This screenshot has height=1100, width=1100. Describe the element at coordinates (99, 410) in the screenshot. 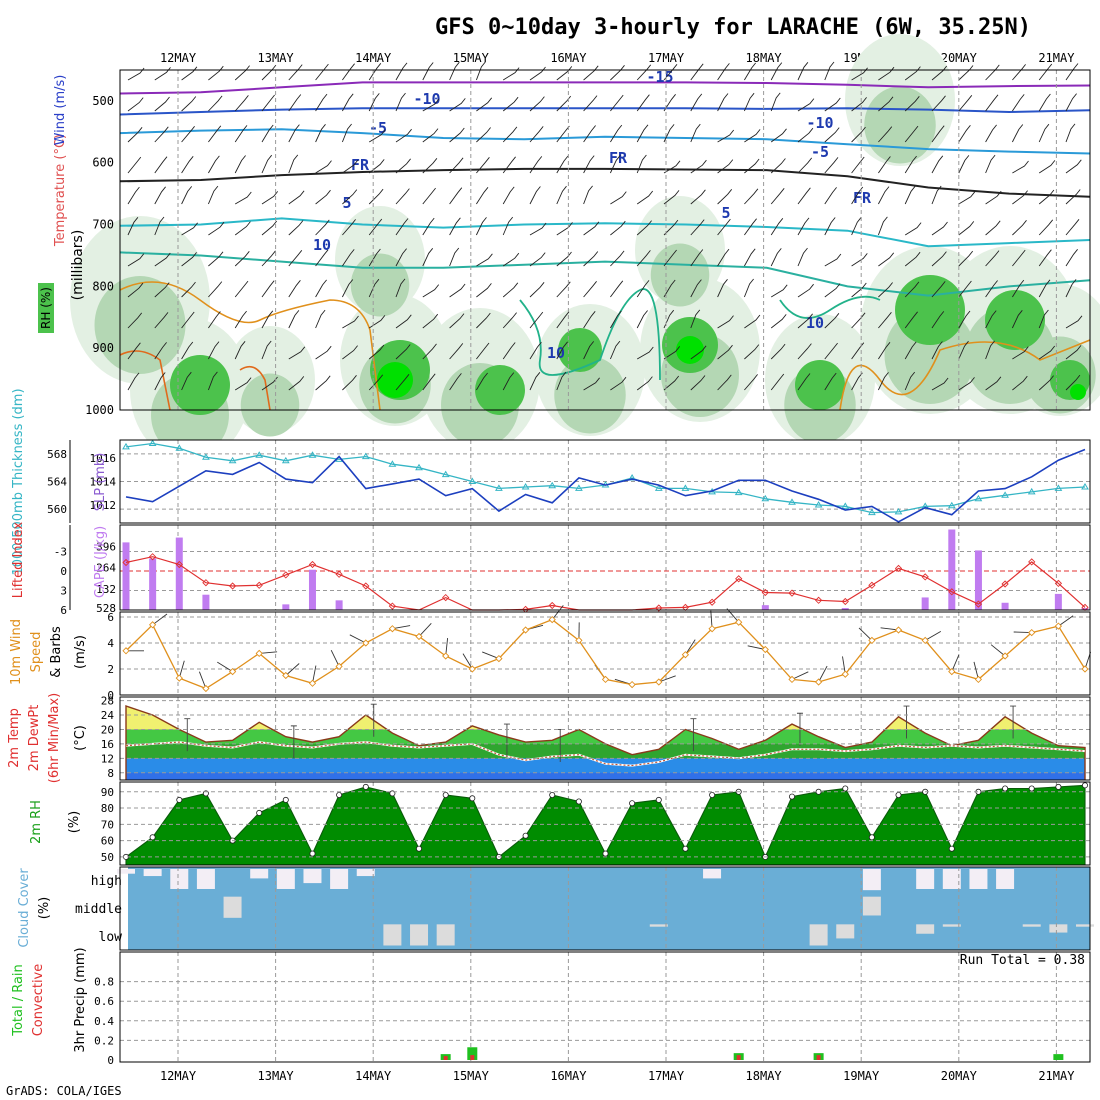

I see `pressure-tick-label: 1000` at that location.